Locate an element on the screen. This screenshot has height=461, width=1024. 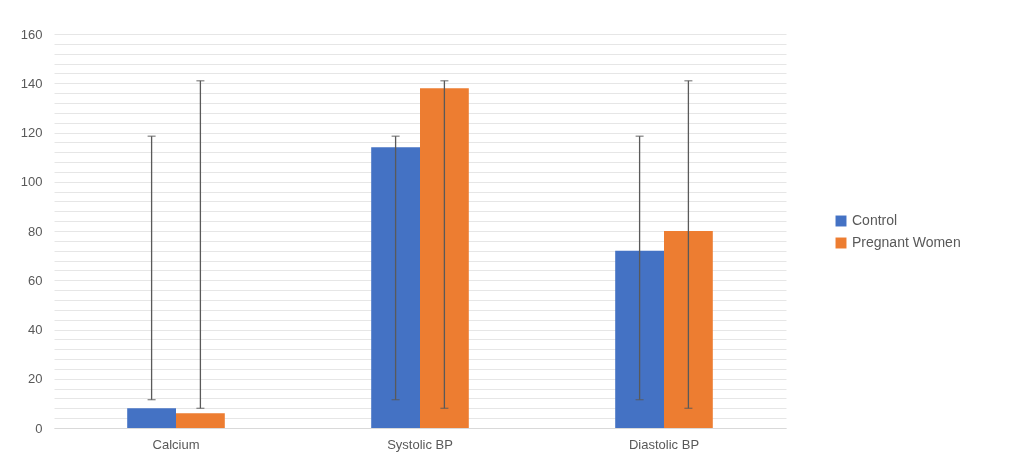
y-tick-label: 160 is located at coordinates (31, 34).